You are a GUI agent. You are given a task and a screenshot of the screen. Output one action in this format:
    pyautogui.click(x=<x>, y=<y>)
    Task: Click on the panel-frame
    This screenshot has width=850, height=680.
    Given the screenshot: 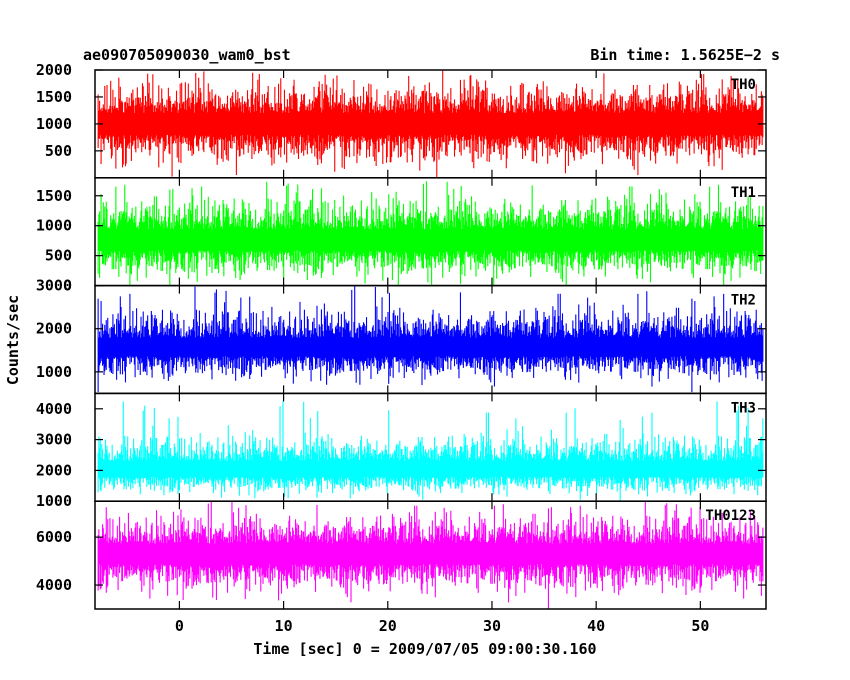 What is the action you would take?
    pyautogui.click(x=430, y=555)
    